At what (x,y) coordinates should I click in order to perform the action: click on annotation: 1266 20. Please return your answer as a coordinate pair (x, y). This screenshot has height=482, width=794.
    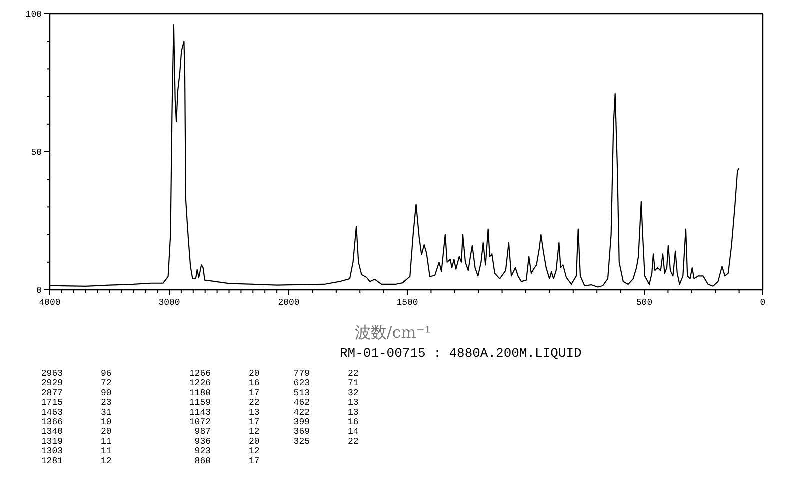
    Looking at the image, I should click on (224, 374).